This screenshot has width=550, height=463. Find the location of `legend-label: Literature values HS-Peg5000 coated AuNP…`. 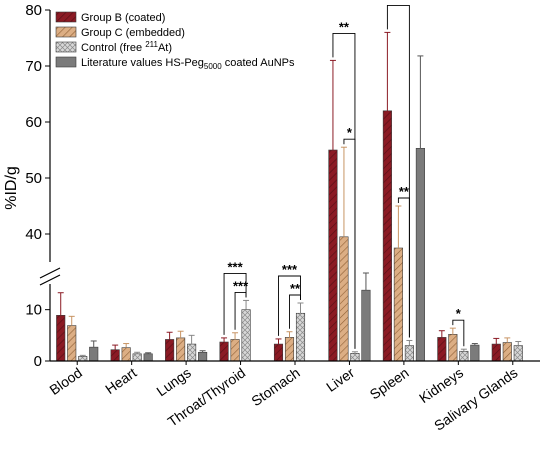

legend-label: Literature values HS-Peg5000 coated AuNP… is located at coordinates (188, 64).